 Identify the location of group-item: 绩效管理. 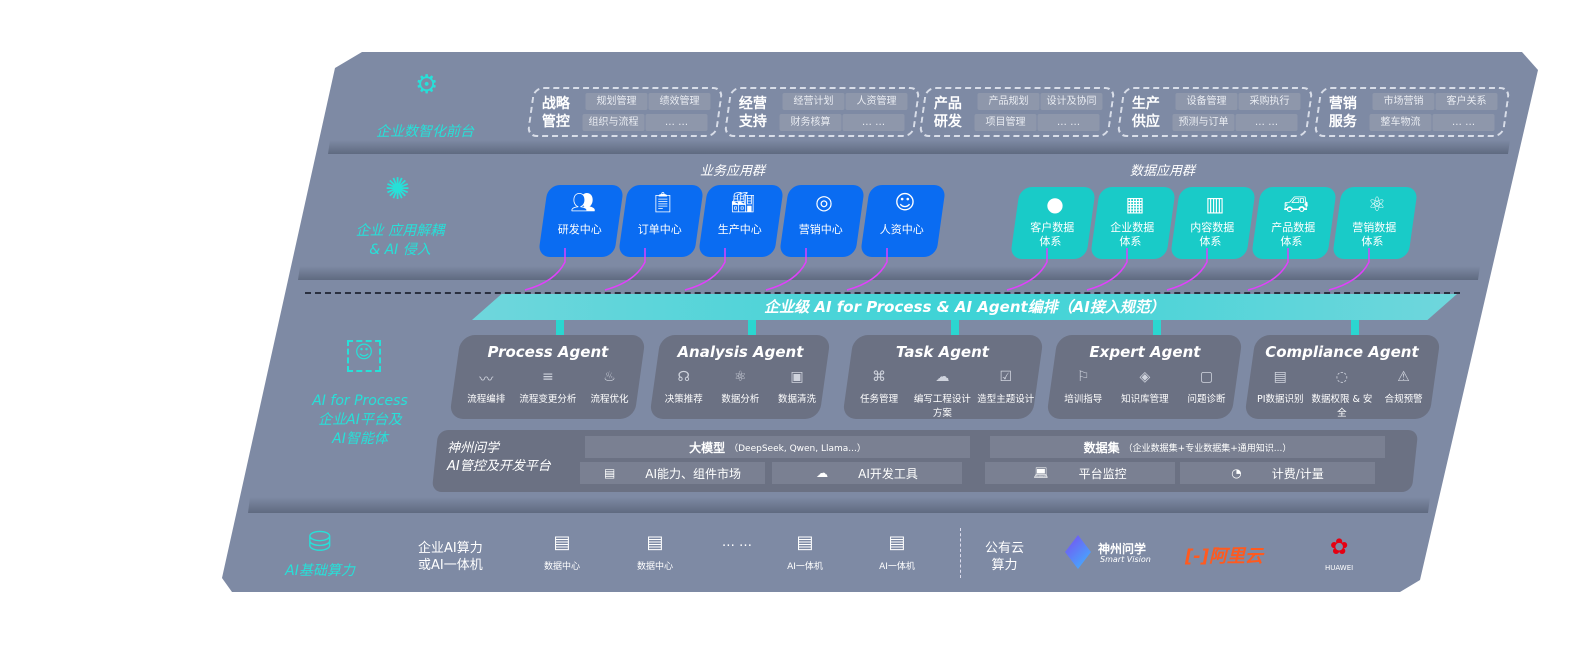
(679, 101).